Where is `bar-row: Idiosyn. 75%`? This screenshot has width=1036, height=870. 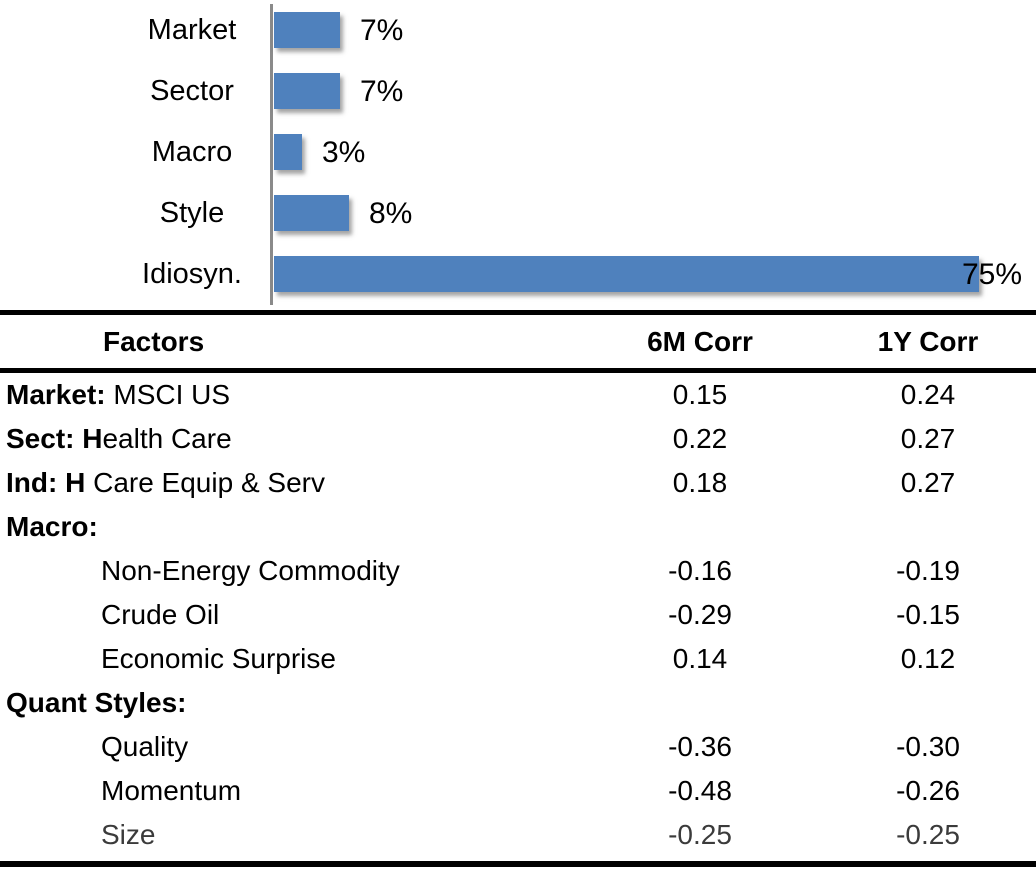
bar-row: Idiosyn. 75% is located at coordinates (518, 274).